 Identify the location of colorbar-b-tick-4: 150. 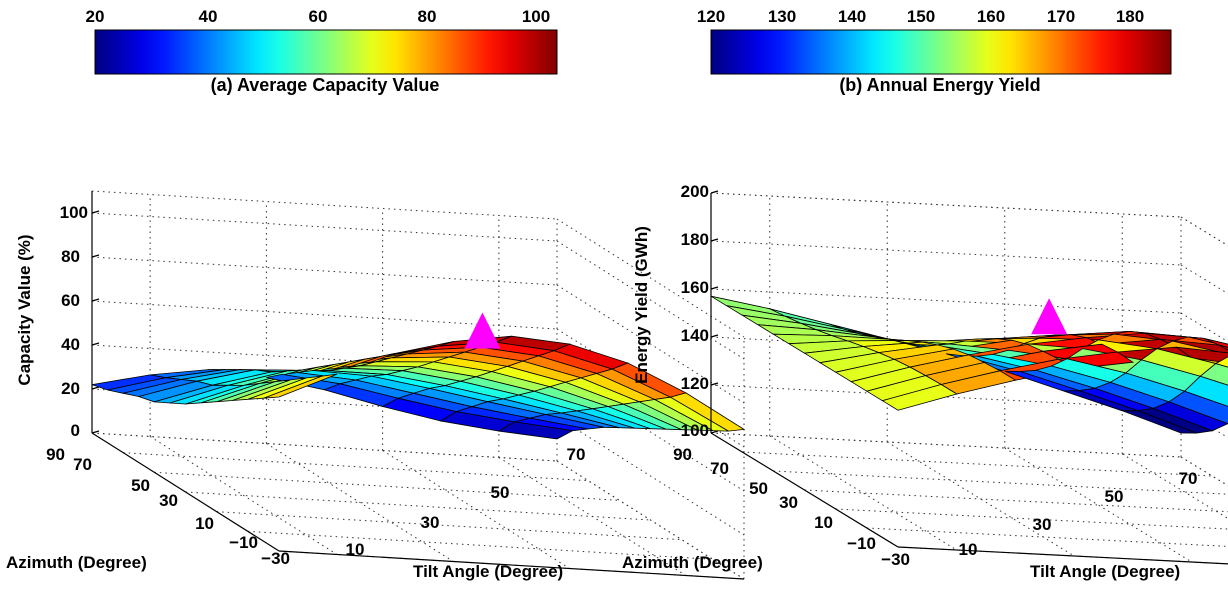
(921, 16).